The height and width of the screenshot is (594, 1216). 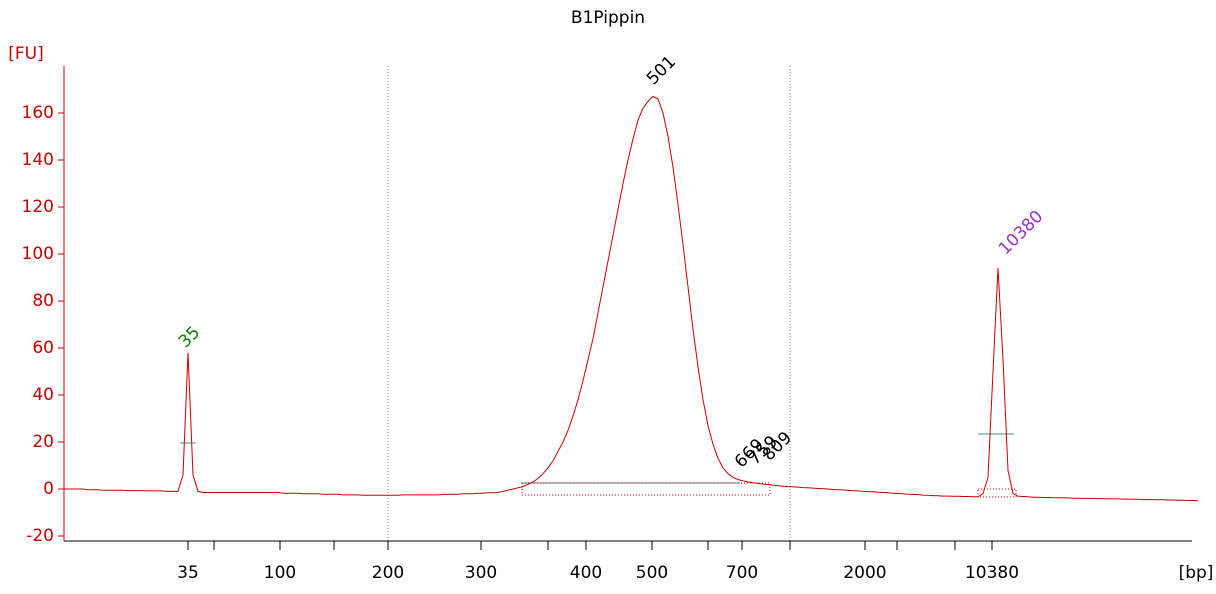 What do you see at coordinates (38, 160) in the screenshot?
I see `y-tick-label: 140` at bounding box center [38, 160].